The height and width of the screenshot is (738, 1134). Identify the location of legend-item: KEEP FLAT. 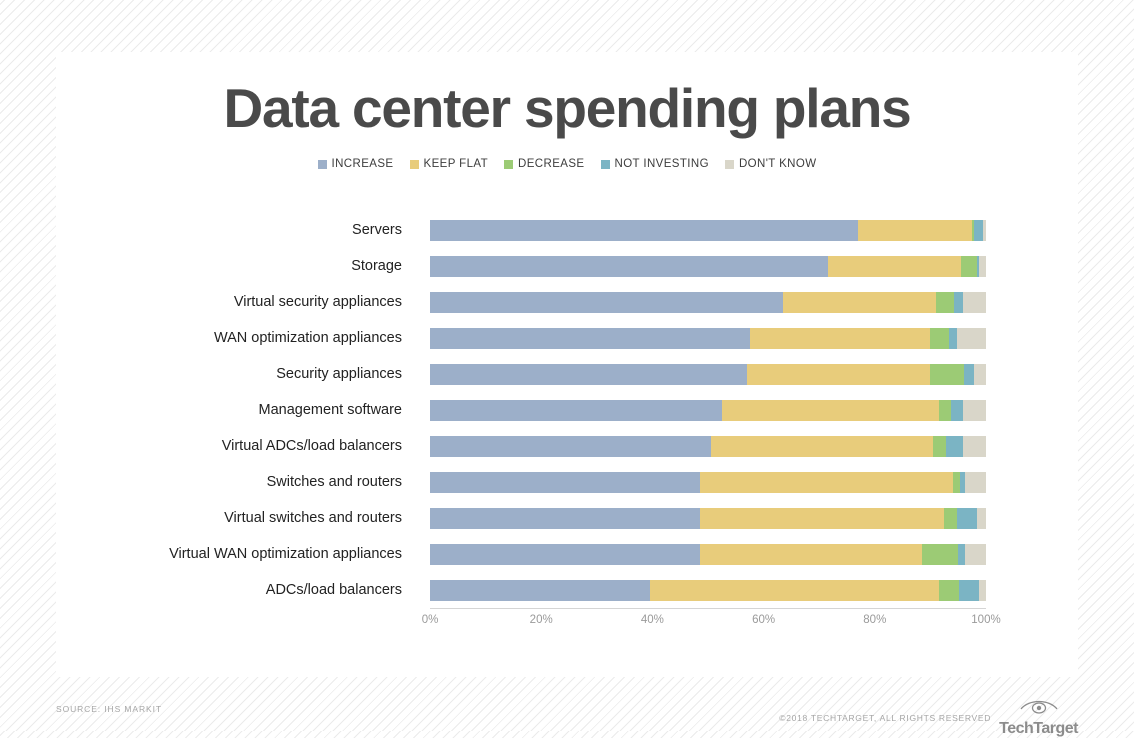
(449, 164).